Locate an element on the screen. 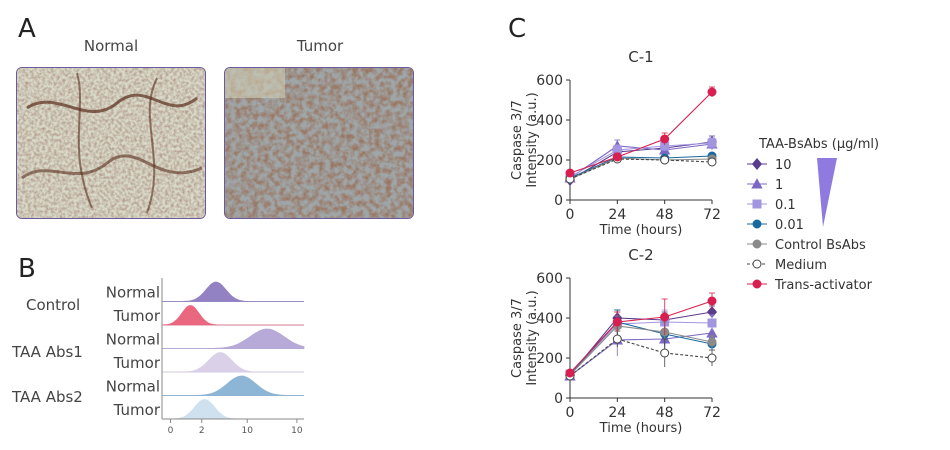  x-axis-label-1: Time (hours) is located at coordinates (641, 230).